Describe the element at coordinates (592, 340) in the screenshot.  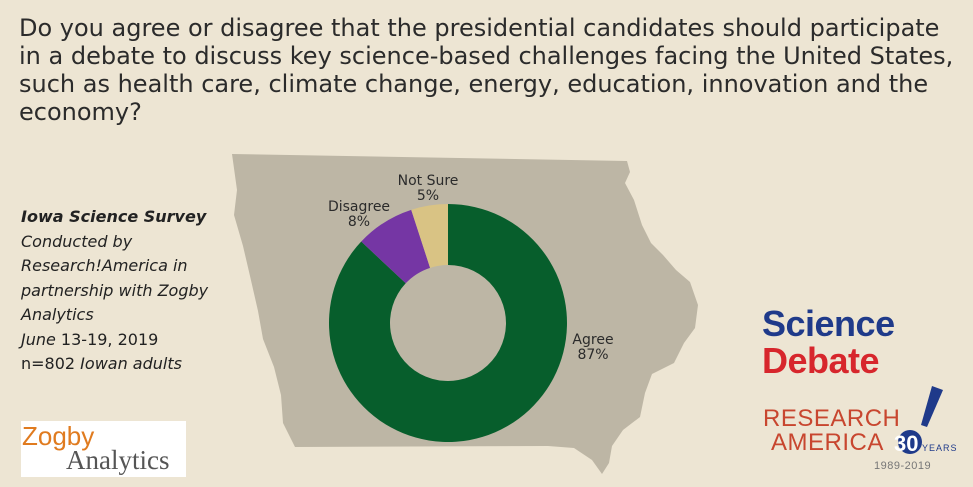
I see `slice-label-agree: Agree` at that location.